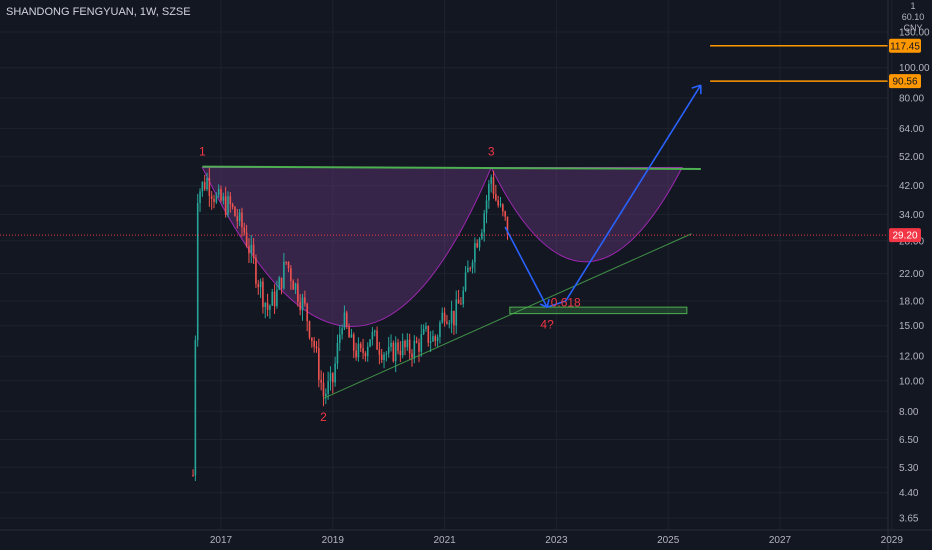 The image size is (932, 550). What do you see at coordinates (904, 236) in the screenshot?
I see `price-label-value: 29.20` at bounding box center [904, 236].